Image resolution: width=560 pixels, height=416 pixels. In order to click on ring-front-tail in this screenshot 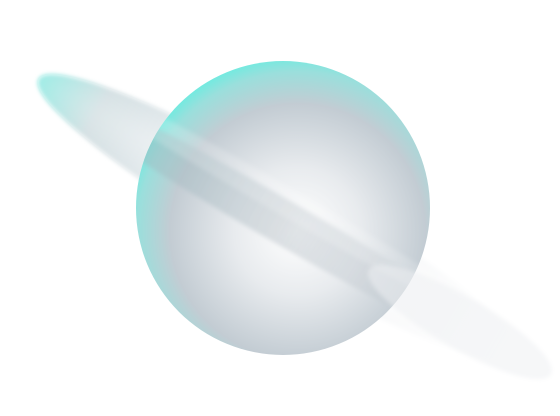, I will do `click(460, 322)`.